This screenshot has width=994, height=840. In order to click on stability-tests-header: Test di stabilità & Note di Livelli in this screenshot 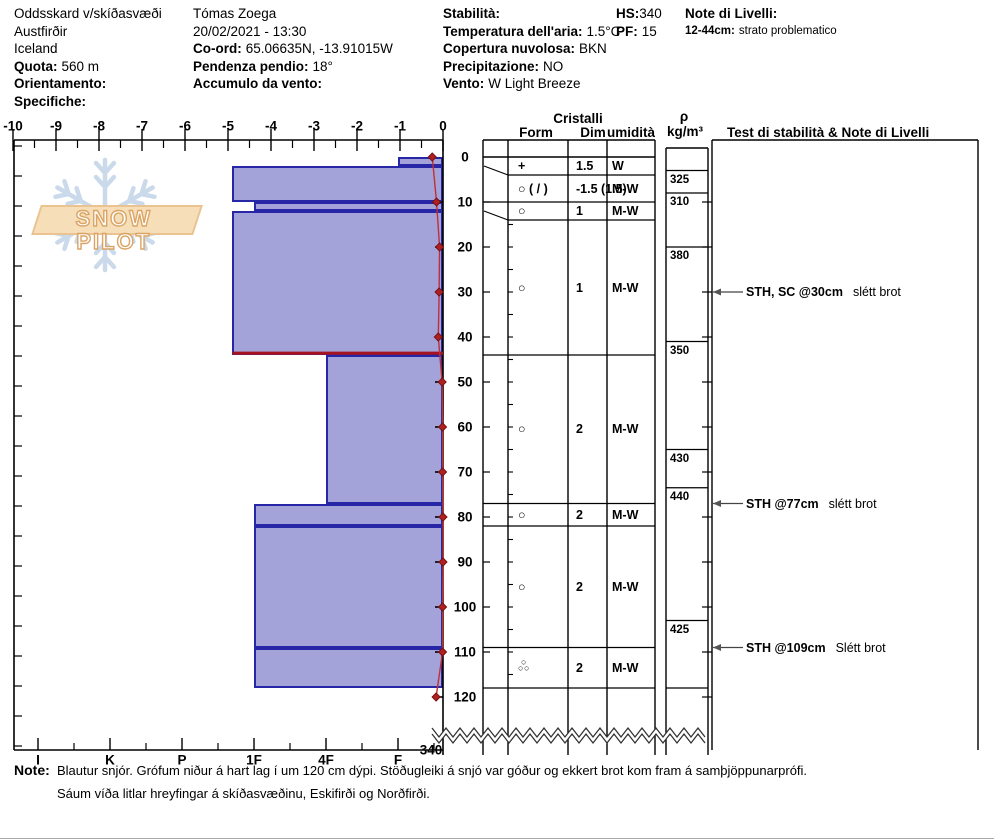, I will do `click(828, 132)`.